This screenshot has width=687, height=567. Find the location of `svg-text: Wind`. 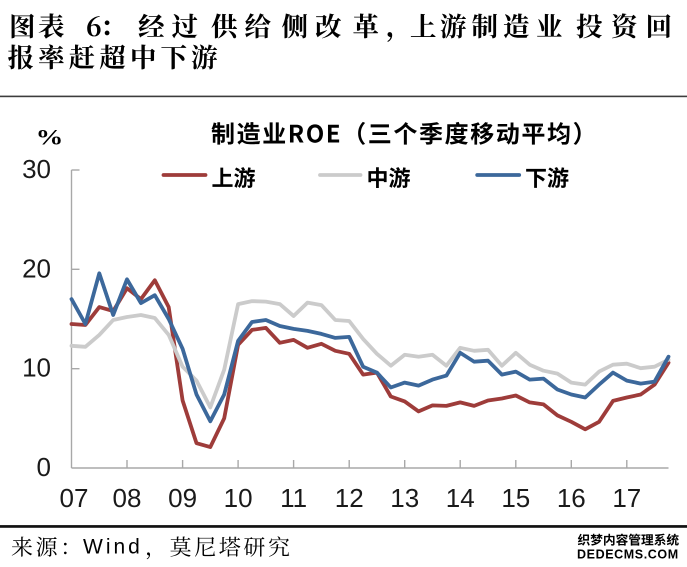

svg-text: Wind is located at coordinates (113, 547).